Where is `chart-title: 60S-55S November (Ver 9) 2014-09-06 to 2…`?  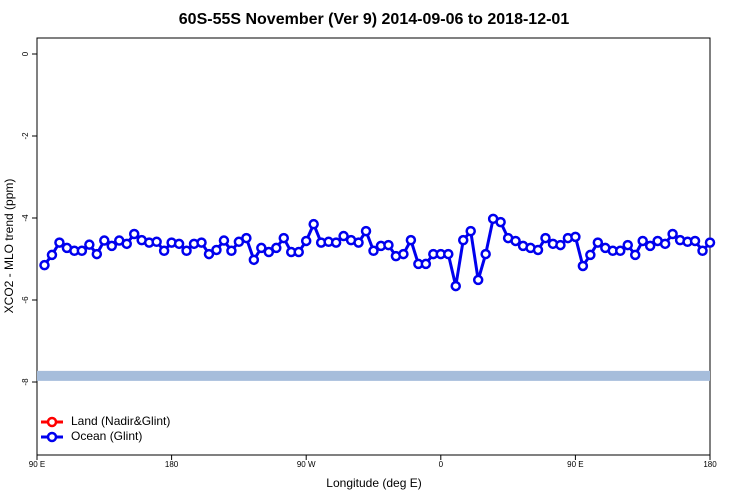
chart-title: 60S-55S November (Ver 9) 2014-09-06 to 2… is located at coordinates (374, 19).